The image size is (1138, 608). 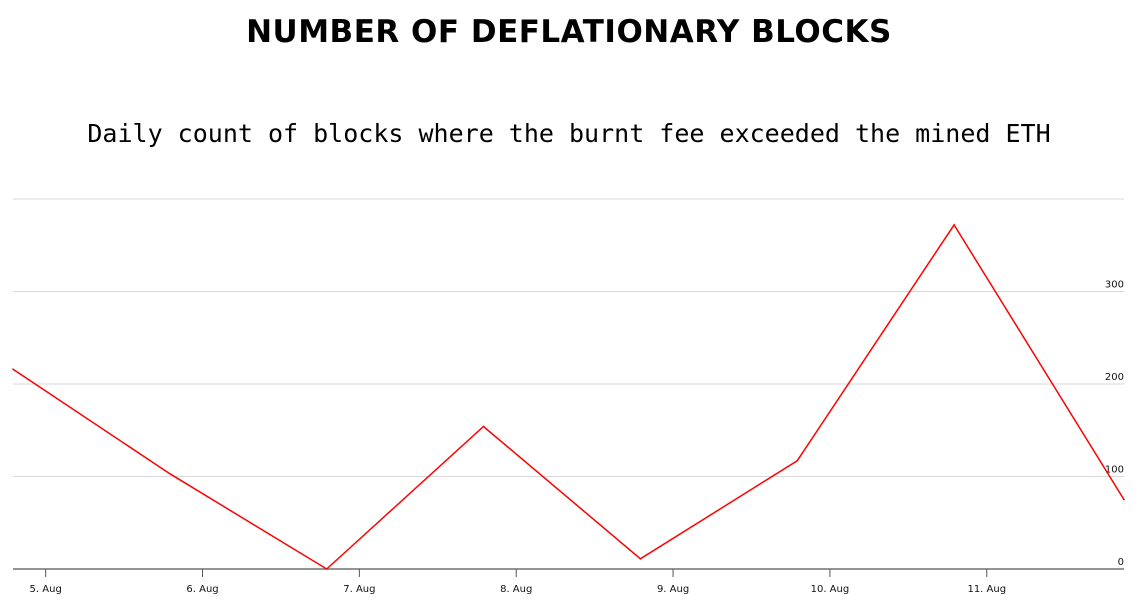 What do you see at coordinates (46, 589) in the screenshot?
I see `x-tick-label: 5. Aug` at bounding box center [46, 589].